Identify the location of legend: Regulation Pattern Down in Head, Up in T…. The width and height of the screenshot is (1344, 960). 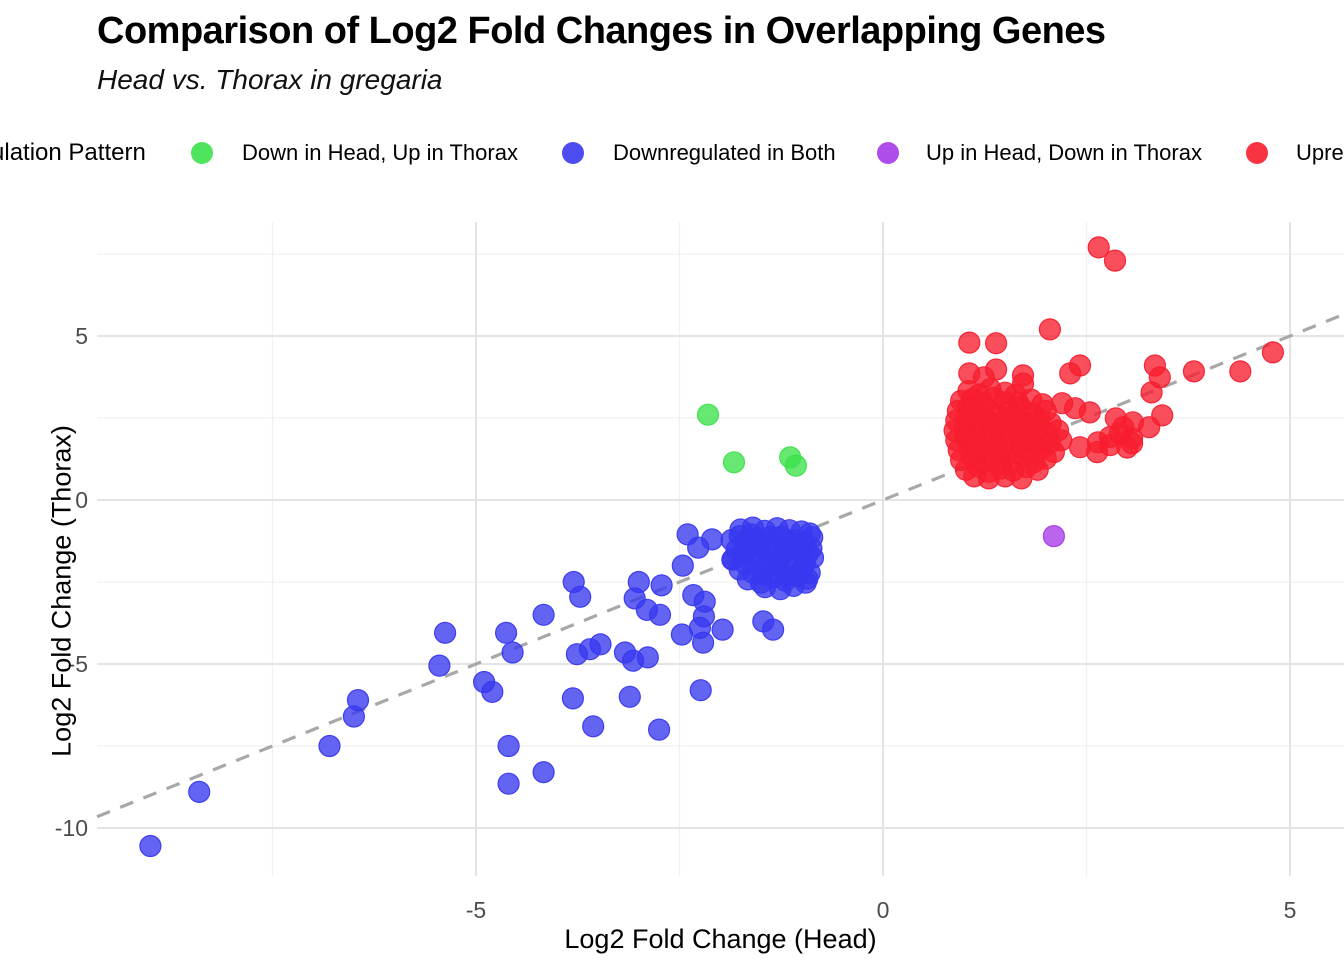
(672, 153).